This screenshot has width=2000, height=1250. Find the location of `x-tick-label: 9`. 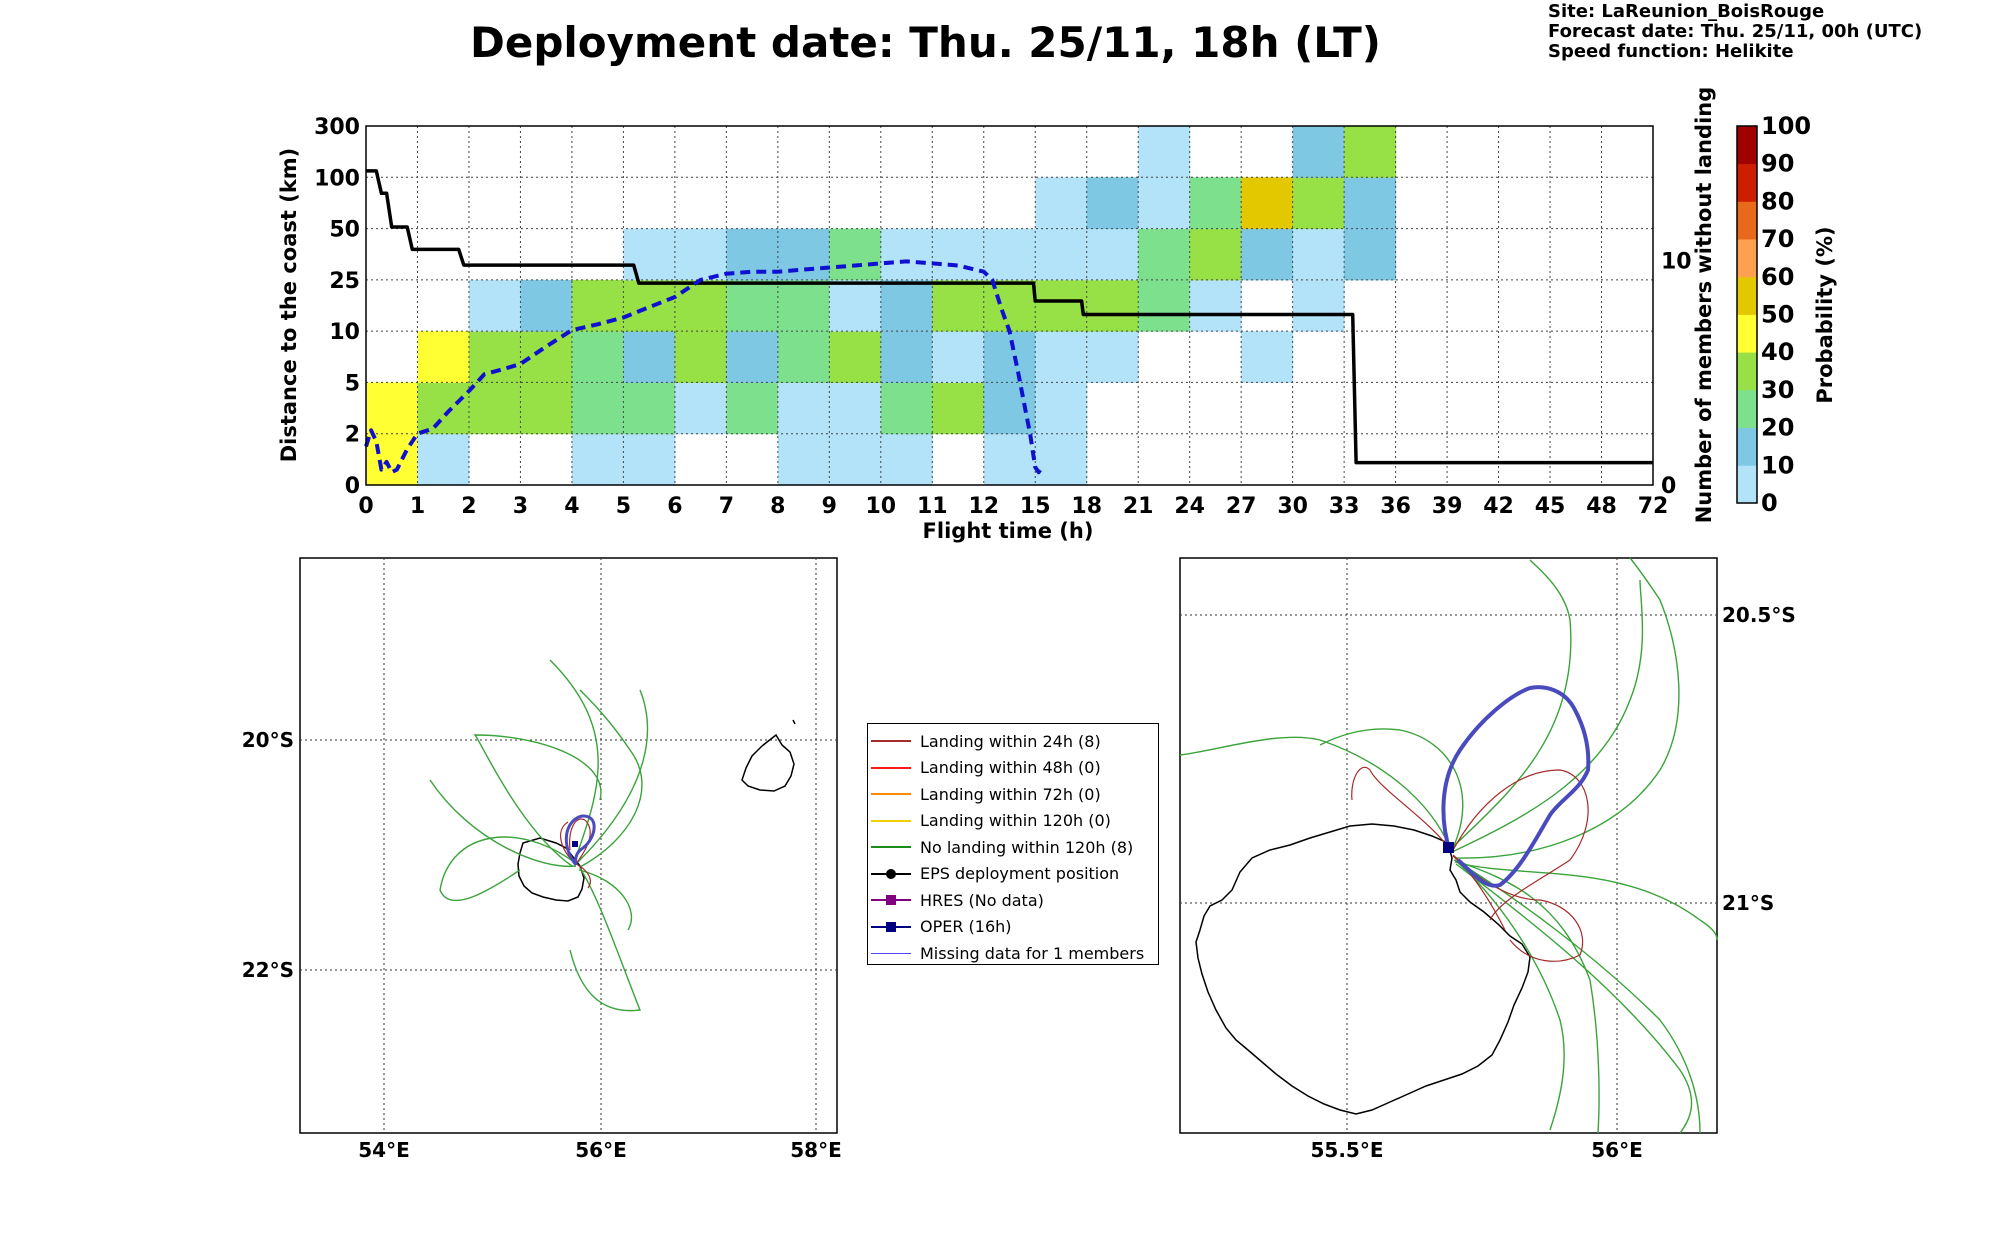

x-tick-label: 9 is located at coordinates (829, 506).